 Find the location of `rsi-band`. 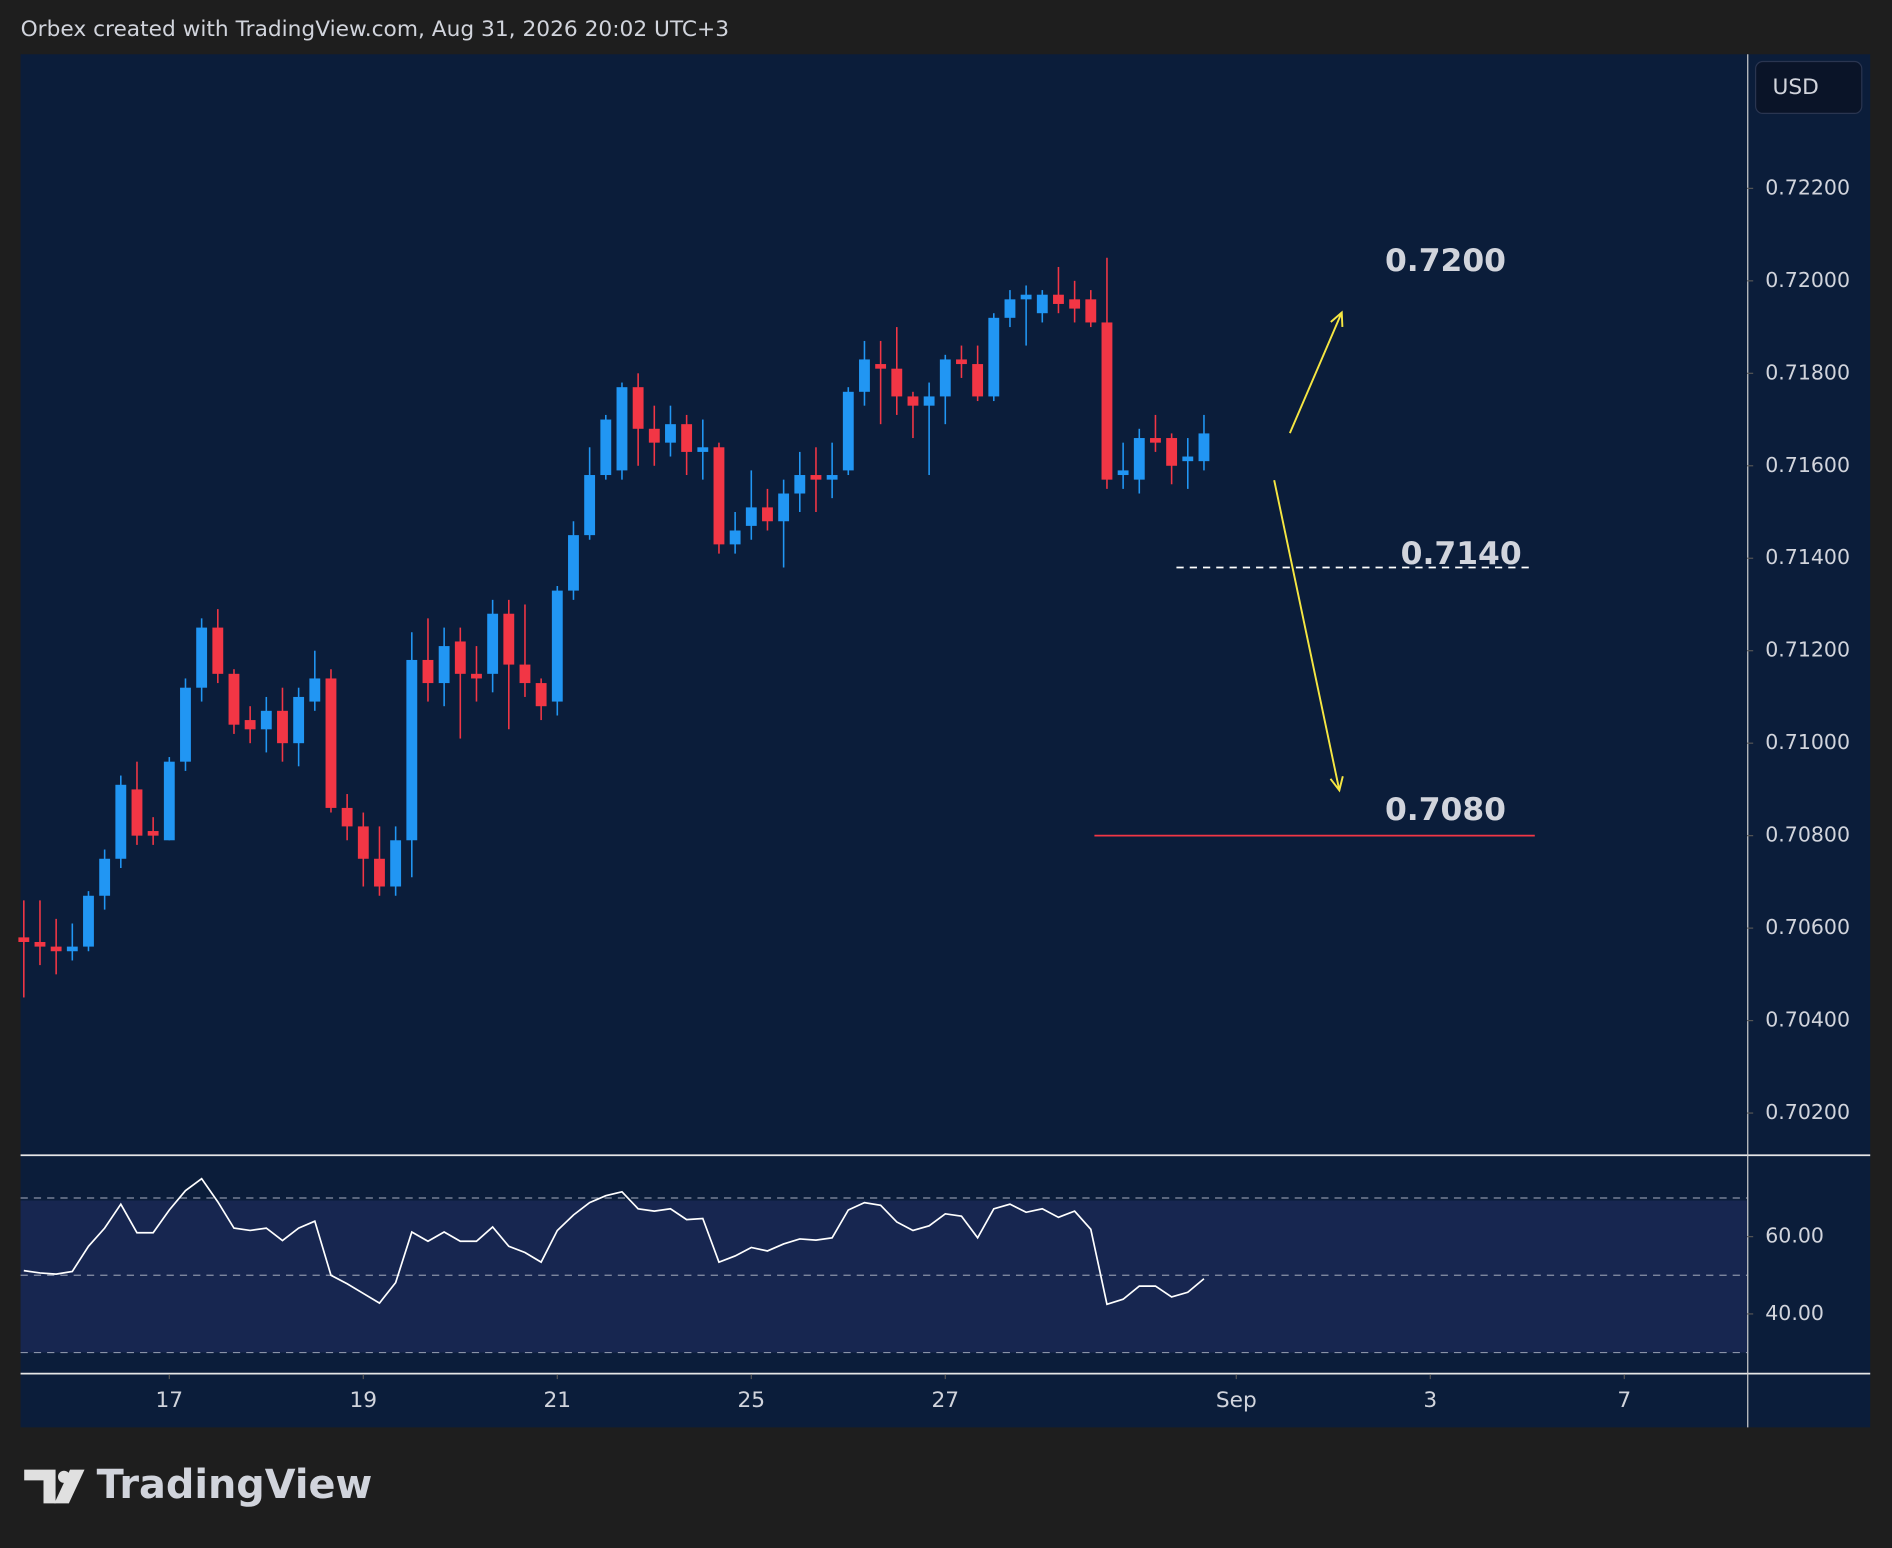

rsi-band is located at coordinates (884, 1276).